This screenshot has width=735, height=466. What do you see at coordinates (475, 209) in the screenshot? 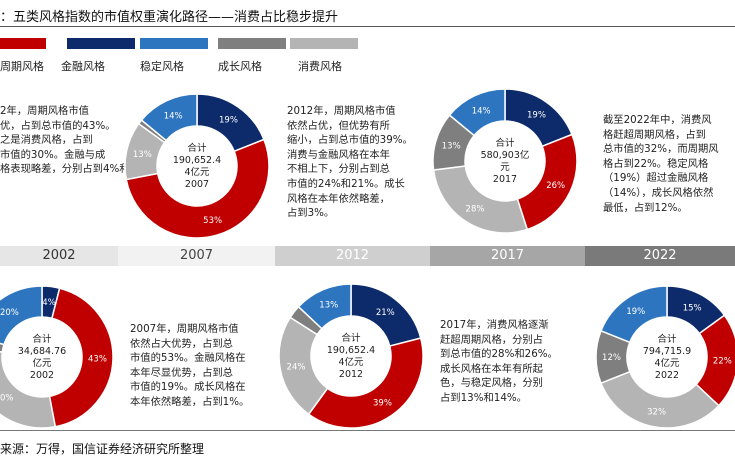
I see `slice-label-consumer-2017: 28%` at bounding box center [475, 209].